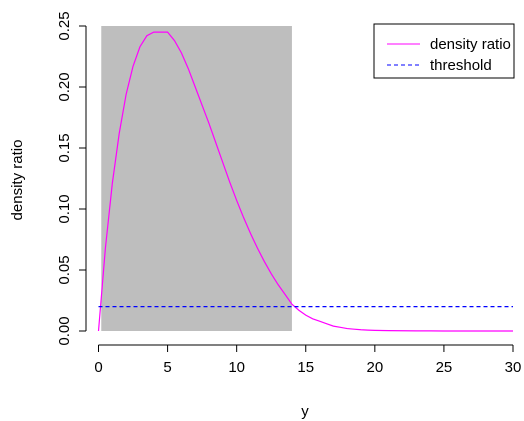 The width and height of the screenshot is (524, 421). I want to click on y-tick-label: 0.05, so click(64, 269).